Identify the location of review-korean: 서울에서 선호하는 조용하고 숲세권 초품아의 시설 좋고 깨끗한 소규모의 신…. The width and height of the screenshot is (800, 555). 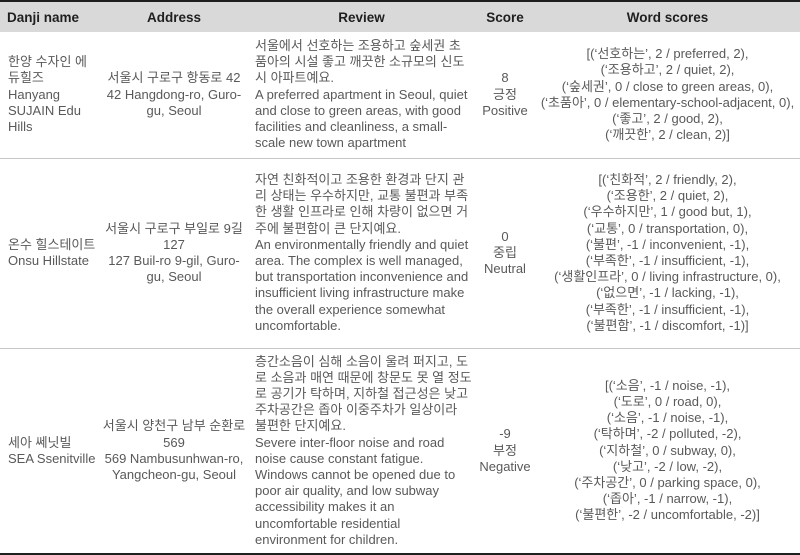
(360, 62).